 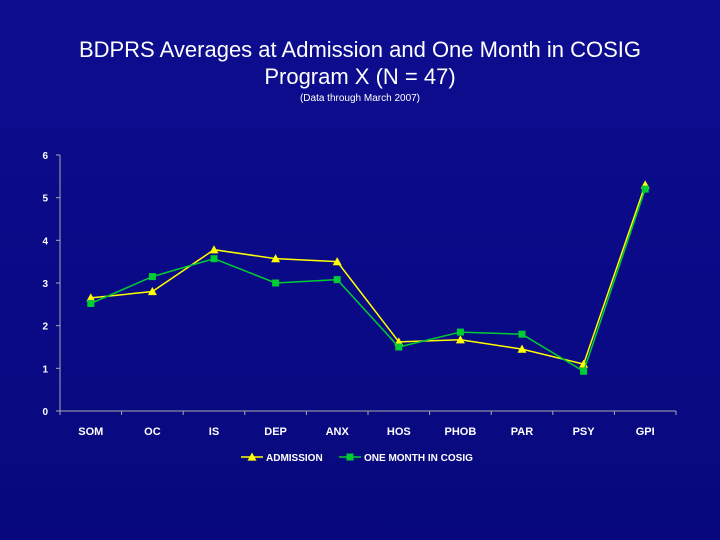 What do you see at coordinates (45, 241) in the screenshot?
I see `y-tick-label: 4` at bounding box center [45, 241].